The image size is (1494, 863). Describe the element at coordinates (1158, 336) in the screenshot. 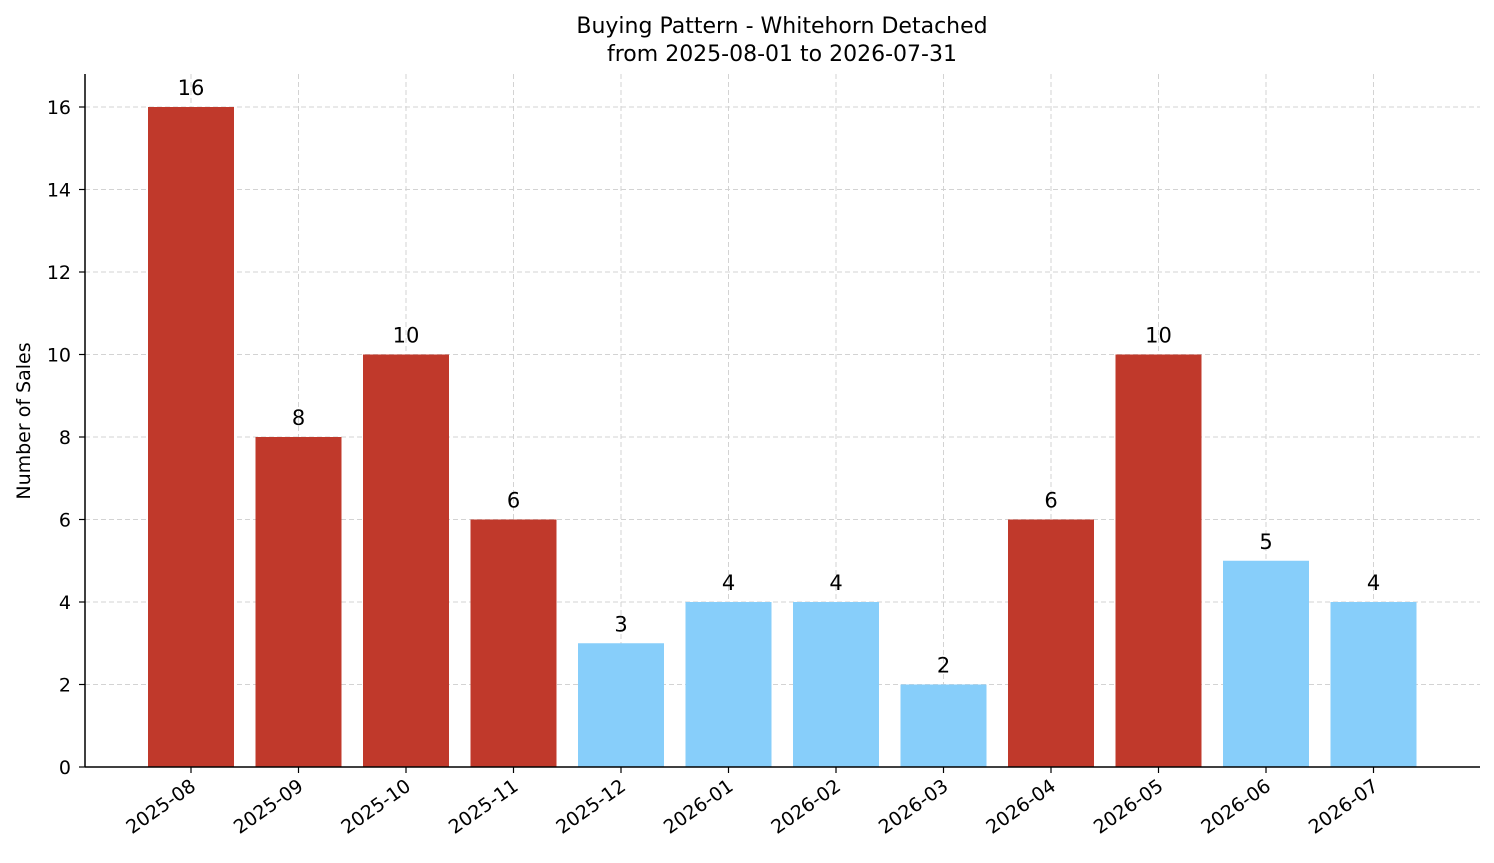

I see `data-label-2026-05: 10` at that location.